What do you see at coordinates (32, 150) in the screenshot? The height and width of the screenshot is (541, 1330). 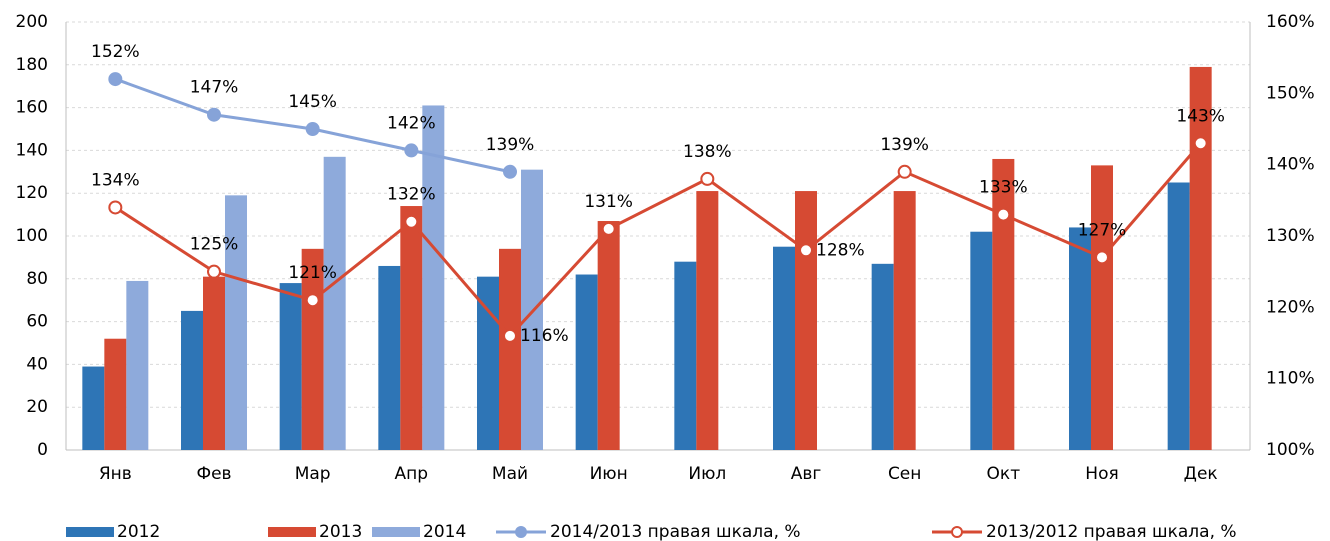 I see `y-tick-label: 140` at bounding box center [32, 150].